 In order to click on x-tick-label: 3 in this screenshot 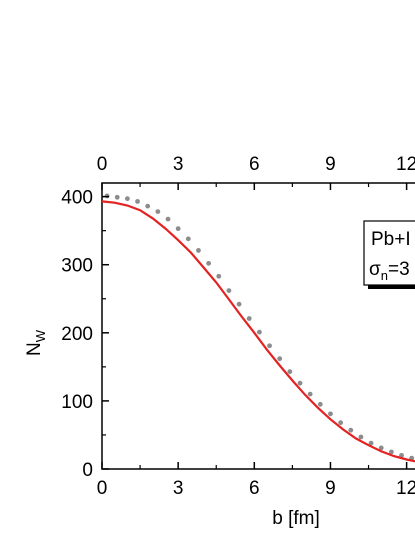, I will do `click(178, 488)`.